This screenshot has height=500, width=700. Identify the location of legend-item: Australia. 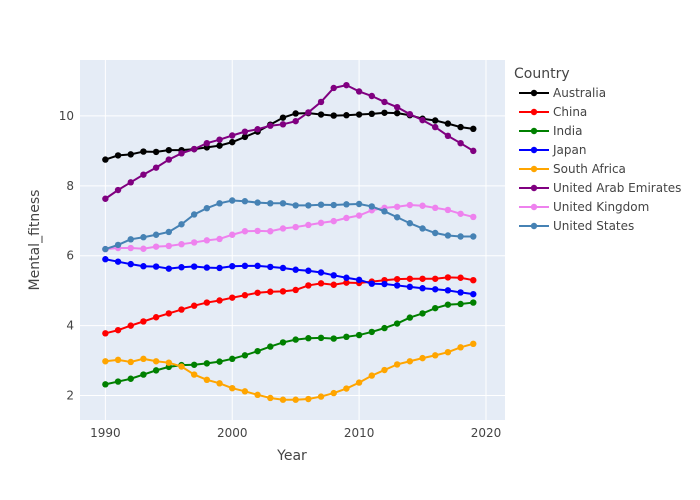
(562, 93).